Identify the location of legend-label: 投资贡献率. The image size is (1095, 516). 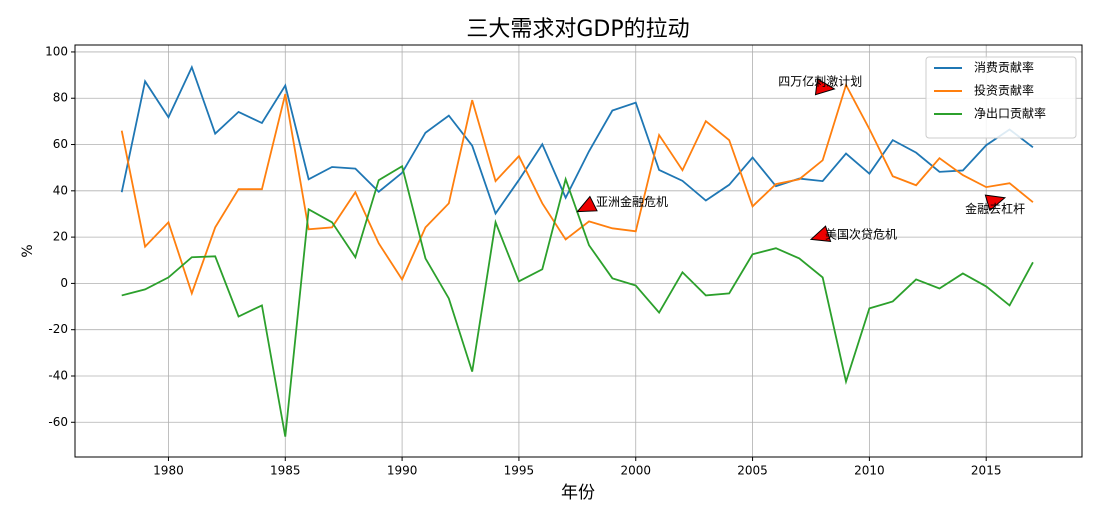
(1004, 90).